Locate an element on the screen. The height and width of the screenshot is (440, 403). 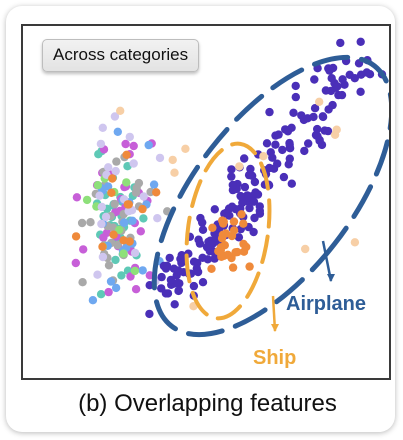
ship-label: Ship is located at coordinates (275, 358).